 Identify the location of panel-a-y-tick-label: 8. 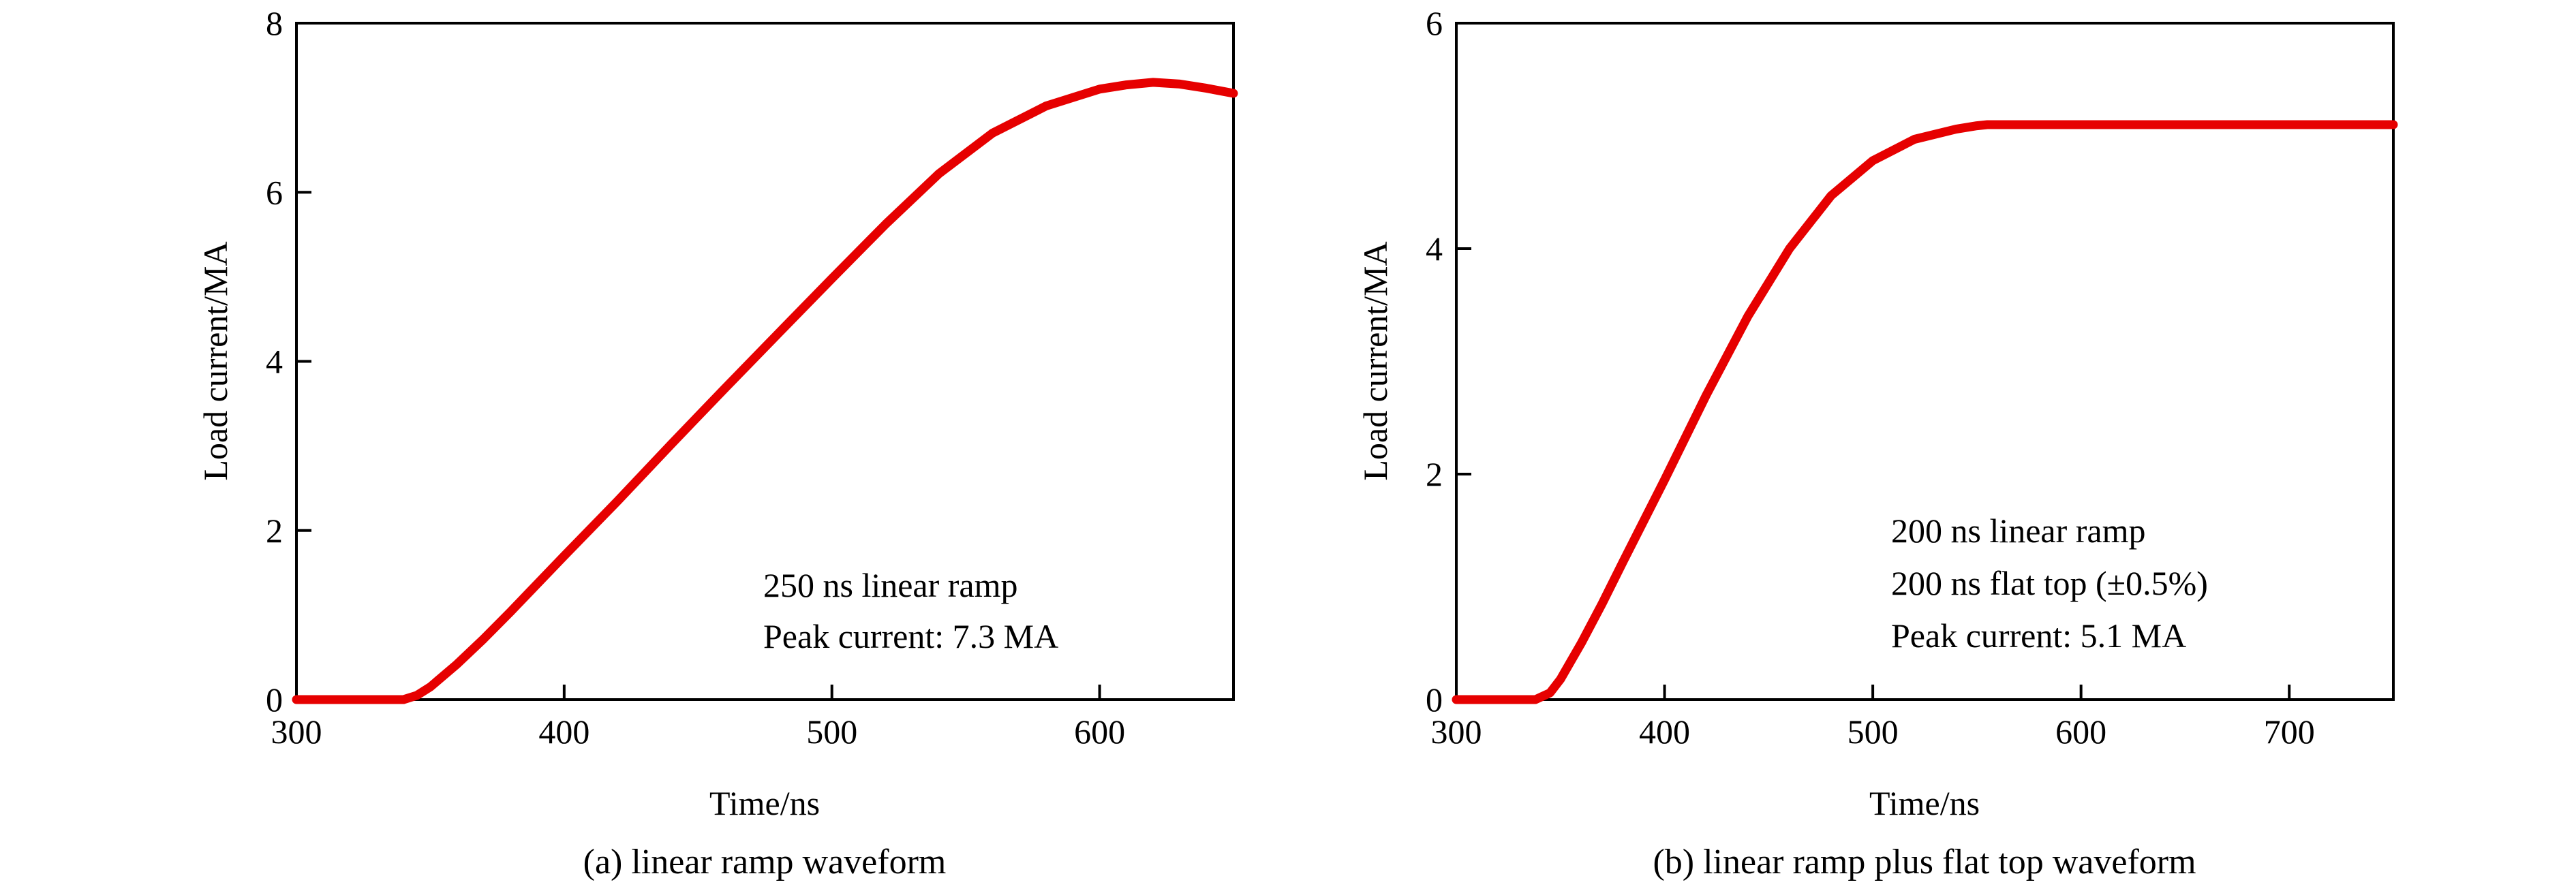
(274, 23).